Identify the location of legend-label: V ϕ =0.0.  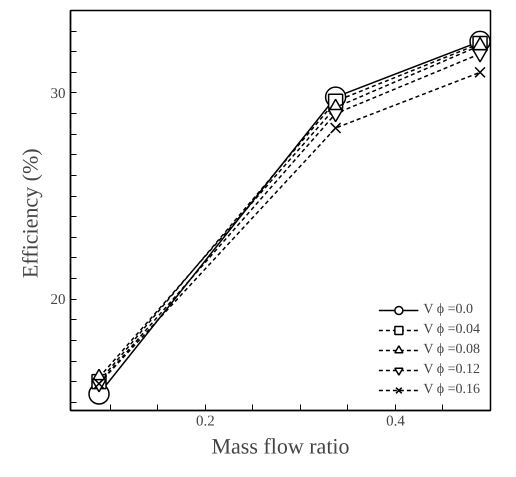
(448, 310).